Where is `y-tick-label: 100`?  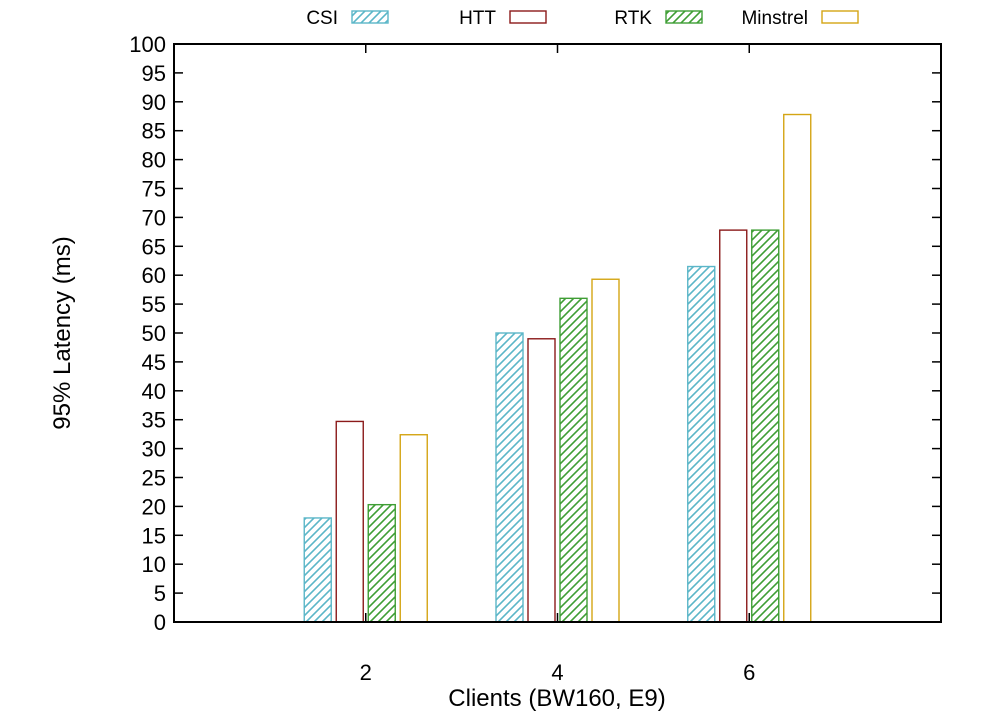 y-tick-label: 100 is located at coordinates (147, 44).